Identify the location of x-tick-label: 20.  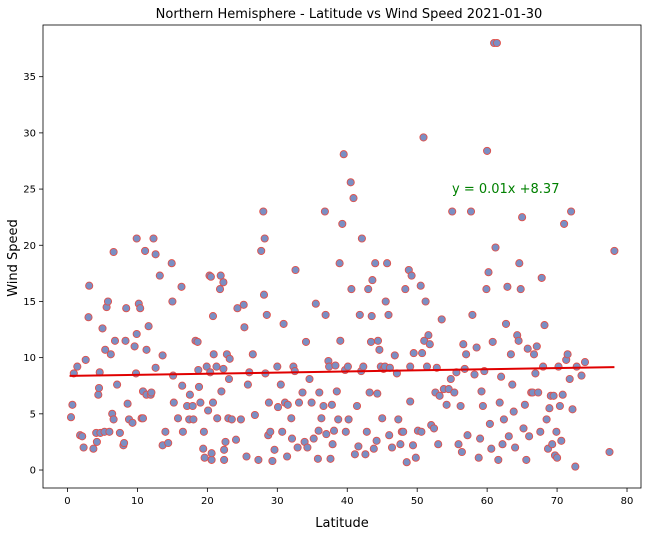
(207, 501).